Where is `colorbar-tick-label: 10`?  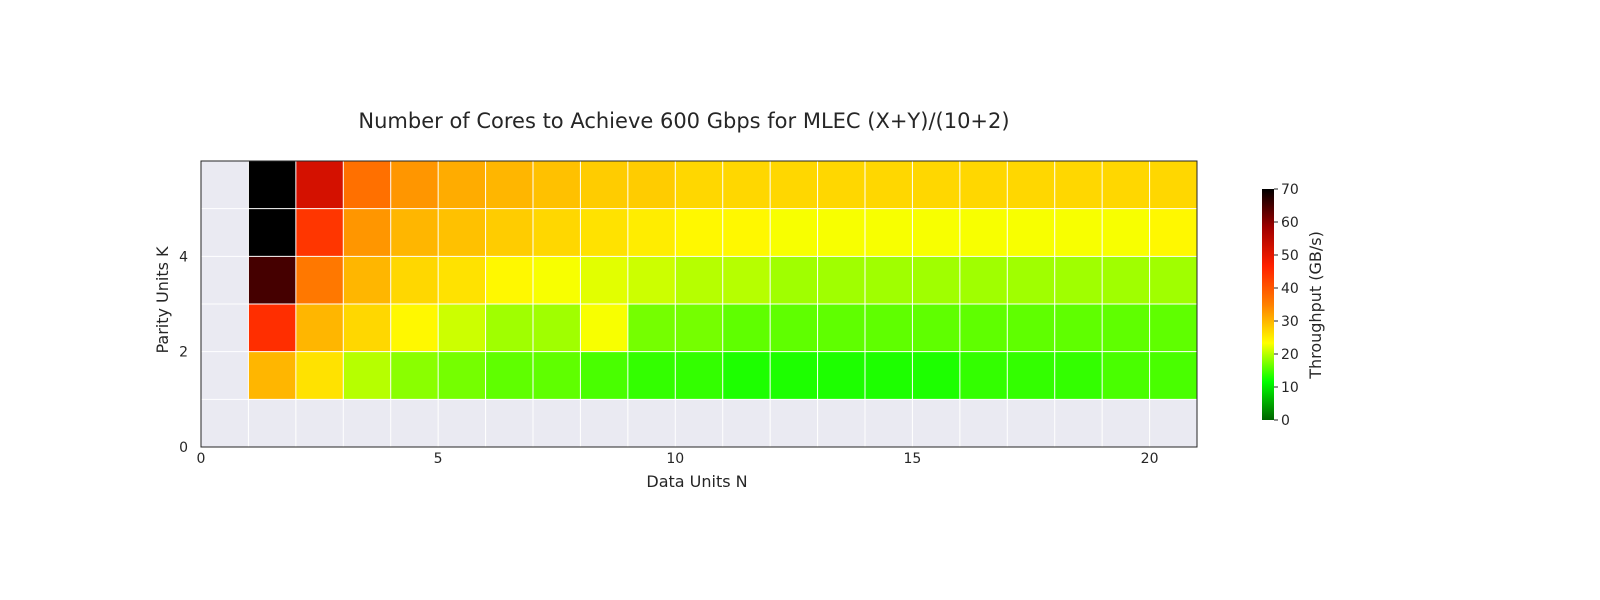 colorbar-tick-label: 10 is located at coordinates (1290, 388).